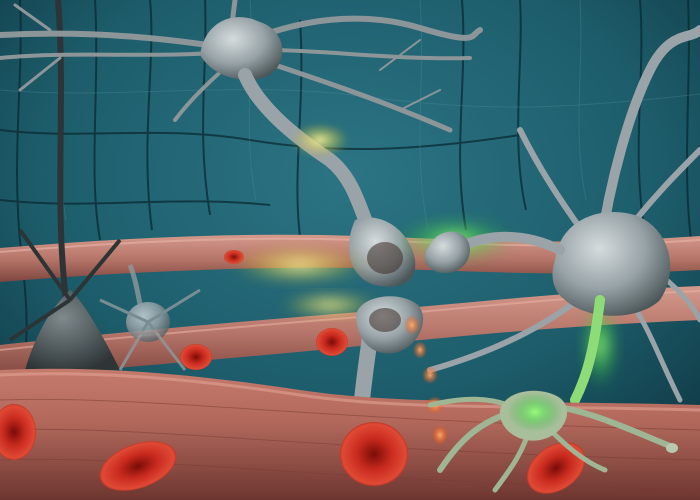 The height and width of the screenshot is (500, 700). What do you see at coordinates (389, 352) in the screenshot?
I see `neuron-terminal-middle` at bounding box center [389, 352].